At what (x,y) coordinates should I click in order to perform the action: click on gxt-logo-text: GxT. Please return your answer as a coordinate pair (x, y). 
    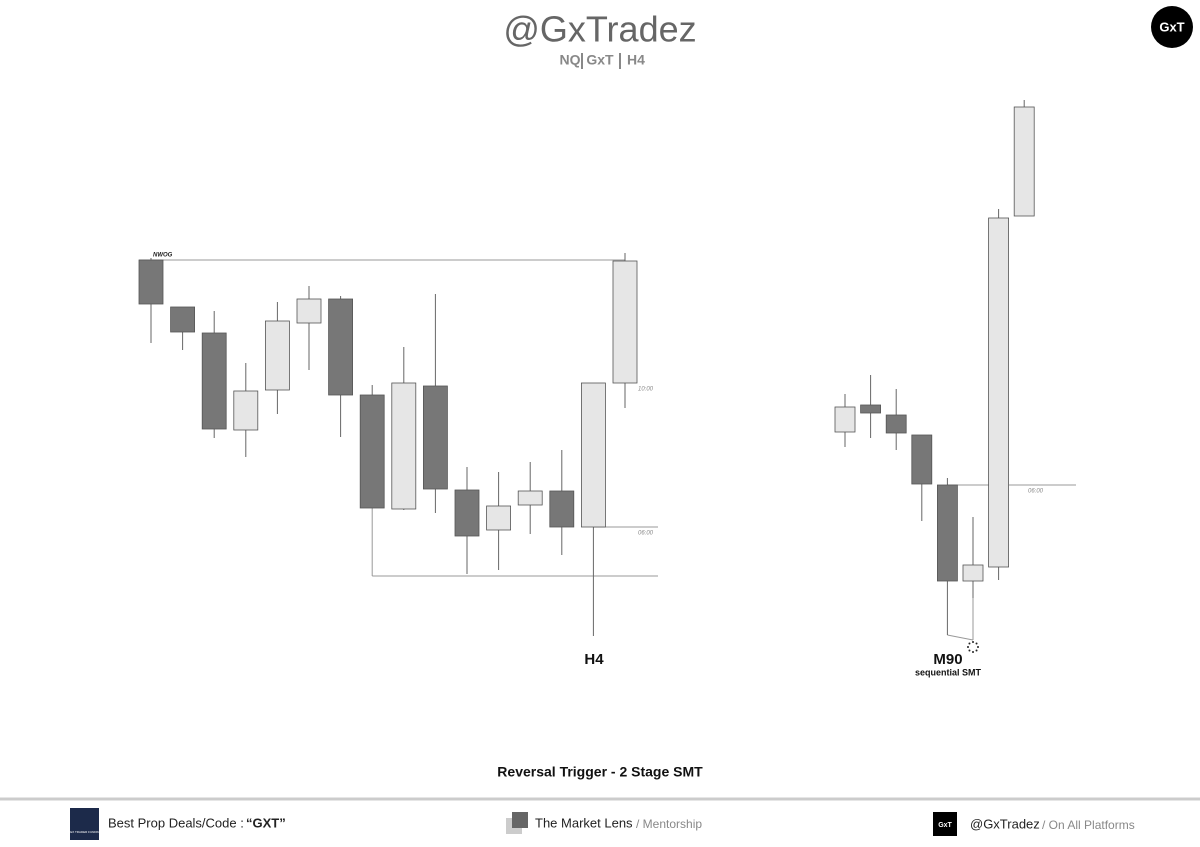
    Looking at the image, I should click on (945, 825).